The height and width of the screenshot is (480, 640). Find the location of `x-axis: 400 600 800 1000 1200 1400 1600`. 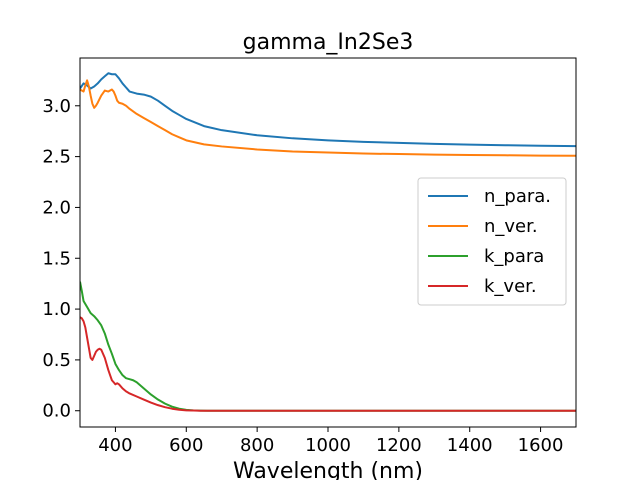

x-axis: 400 600 800 1000 1200 1400 1600 is located at coordinates (330, 441).